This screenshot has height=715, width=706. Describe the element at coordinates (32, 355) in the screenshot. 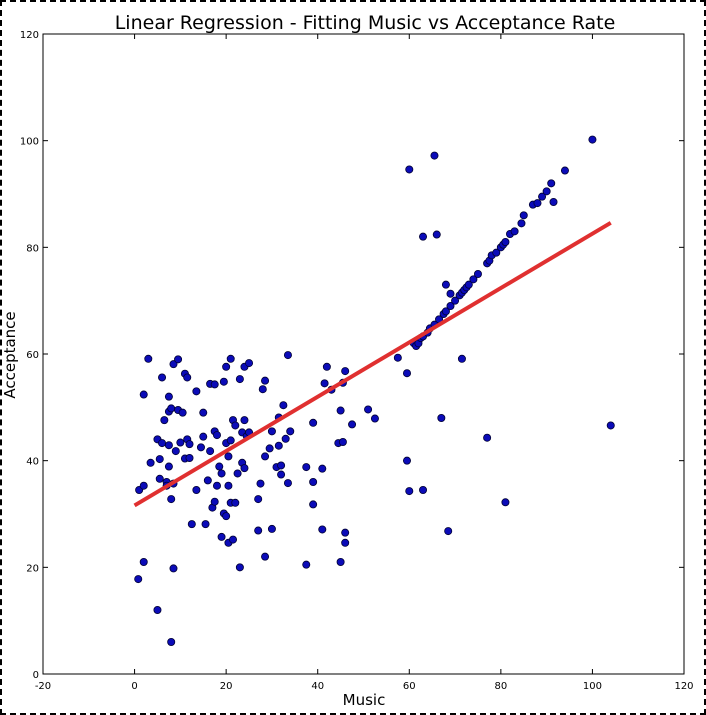

I see `y-tick-label: 60` at that location.